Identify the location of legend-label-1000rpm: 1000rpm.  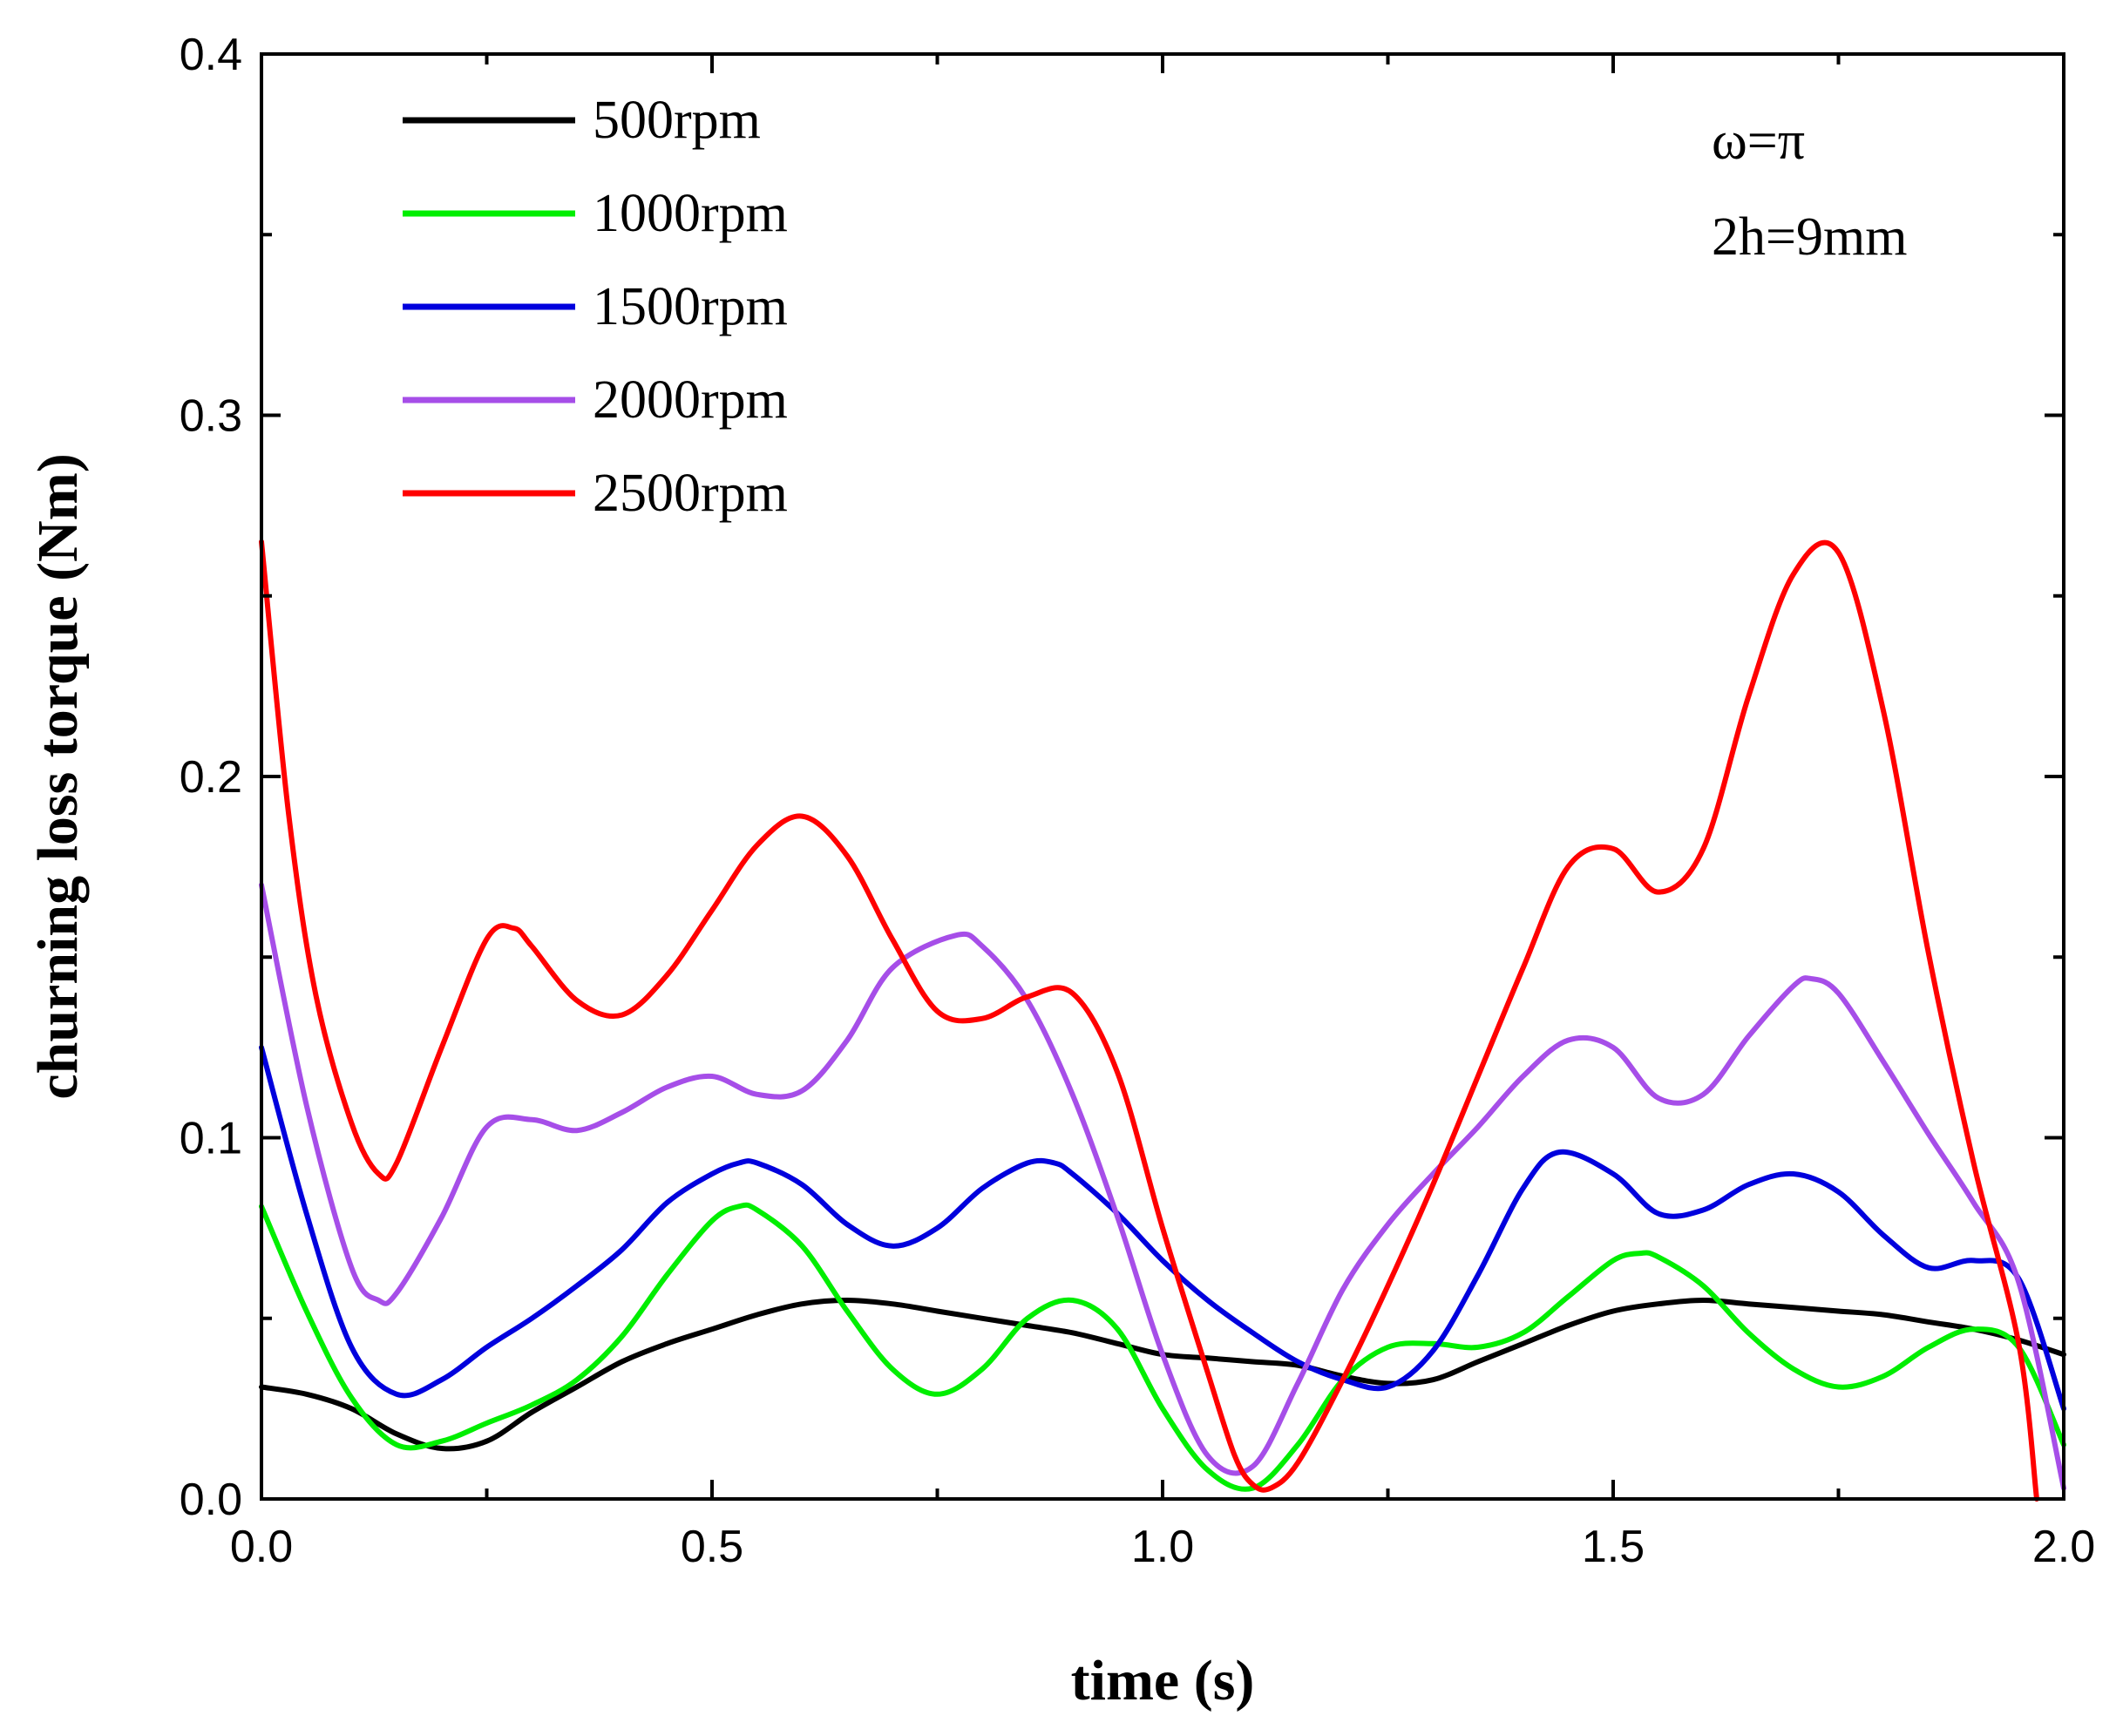
(690, 213).